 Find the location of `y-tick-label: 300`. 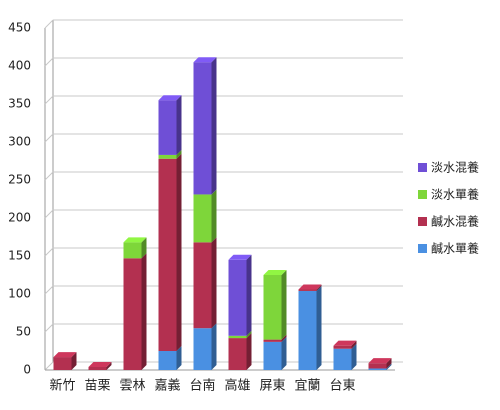

y-tick-label: 300 is located at coordinates (19, 142).